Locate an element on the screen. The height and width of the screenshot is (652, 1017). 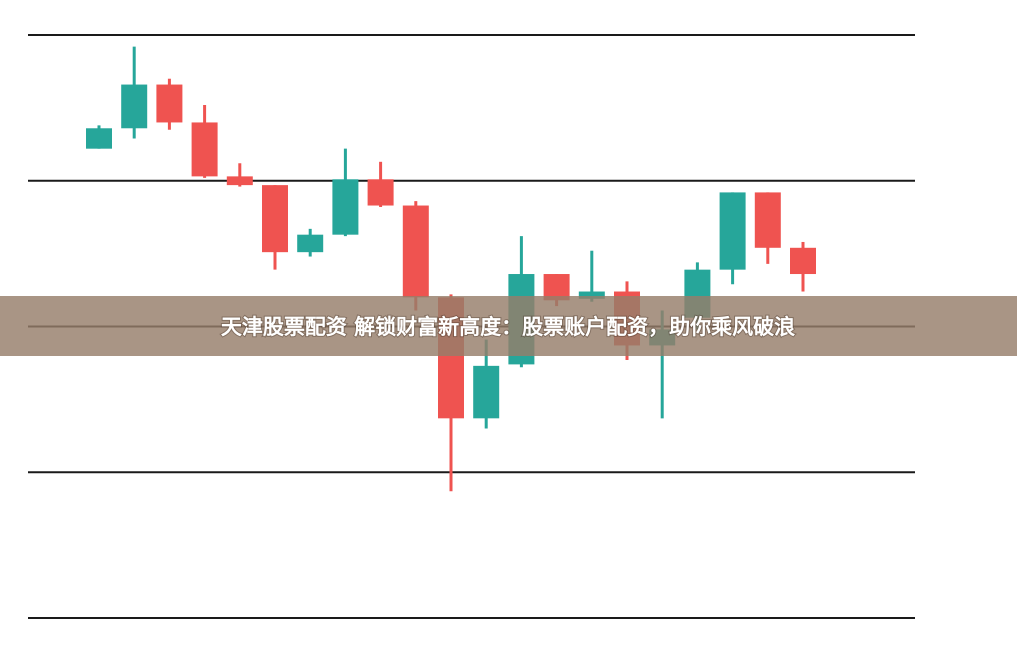
banner-band is located at coordinates (508, 326).